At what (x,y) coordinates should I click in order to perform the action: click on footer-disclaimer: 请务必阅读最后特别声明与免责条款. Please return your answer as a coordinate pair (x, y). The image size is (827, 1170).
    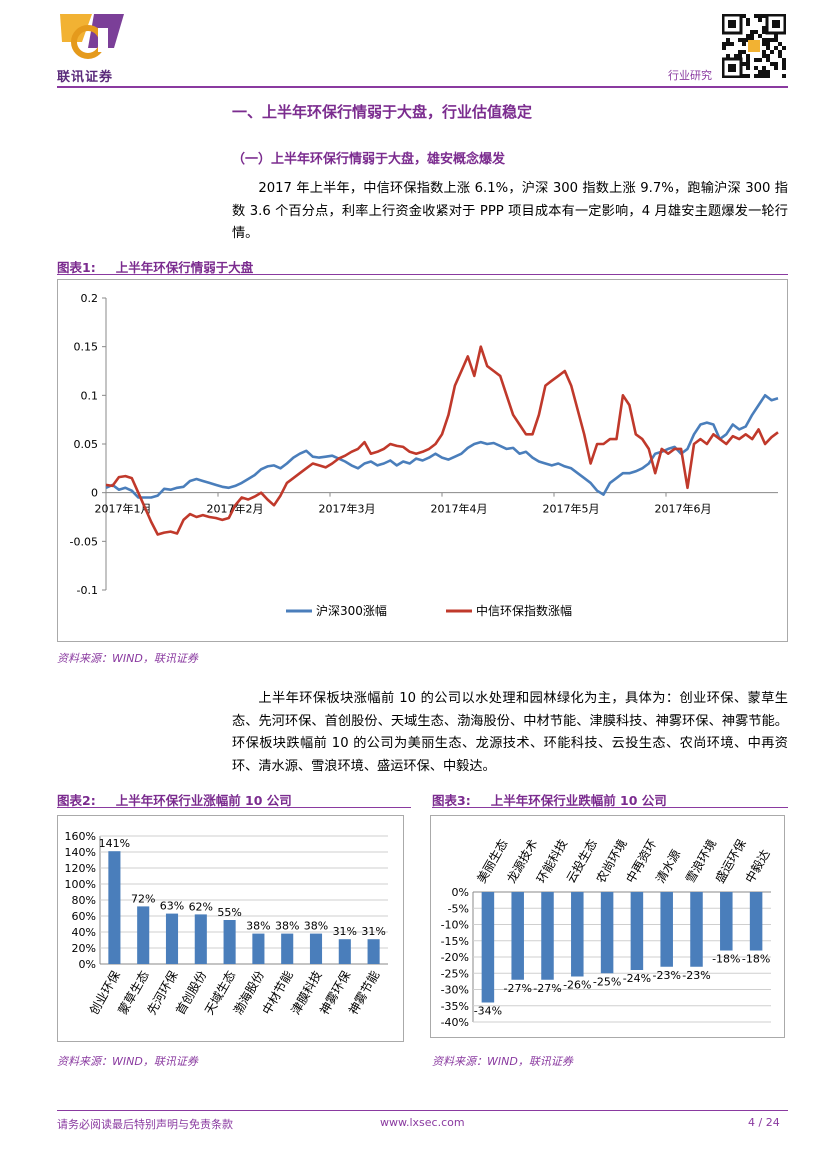
    Looking at the image, I should click on (145, 1124).